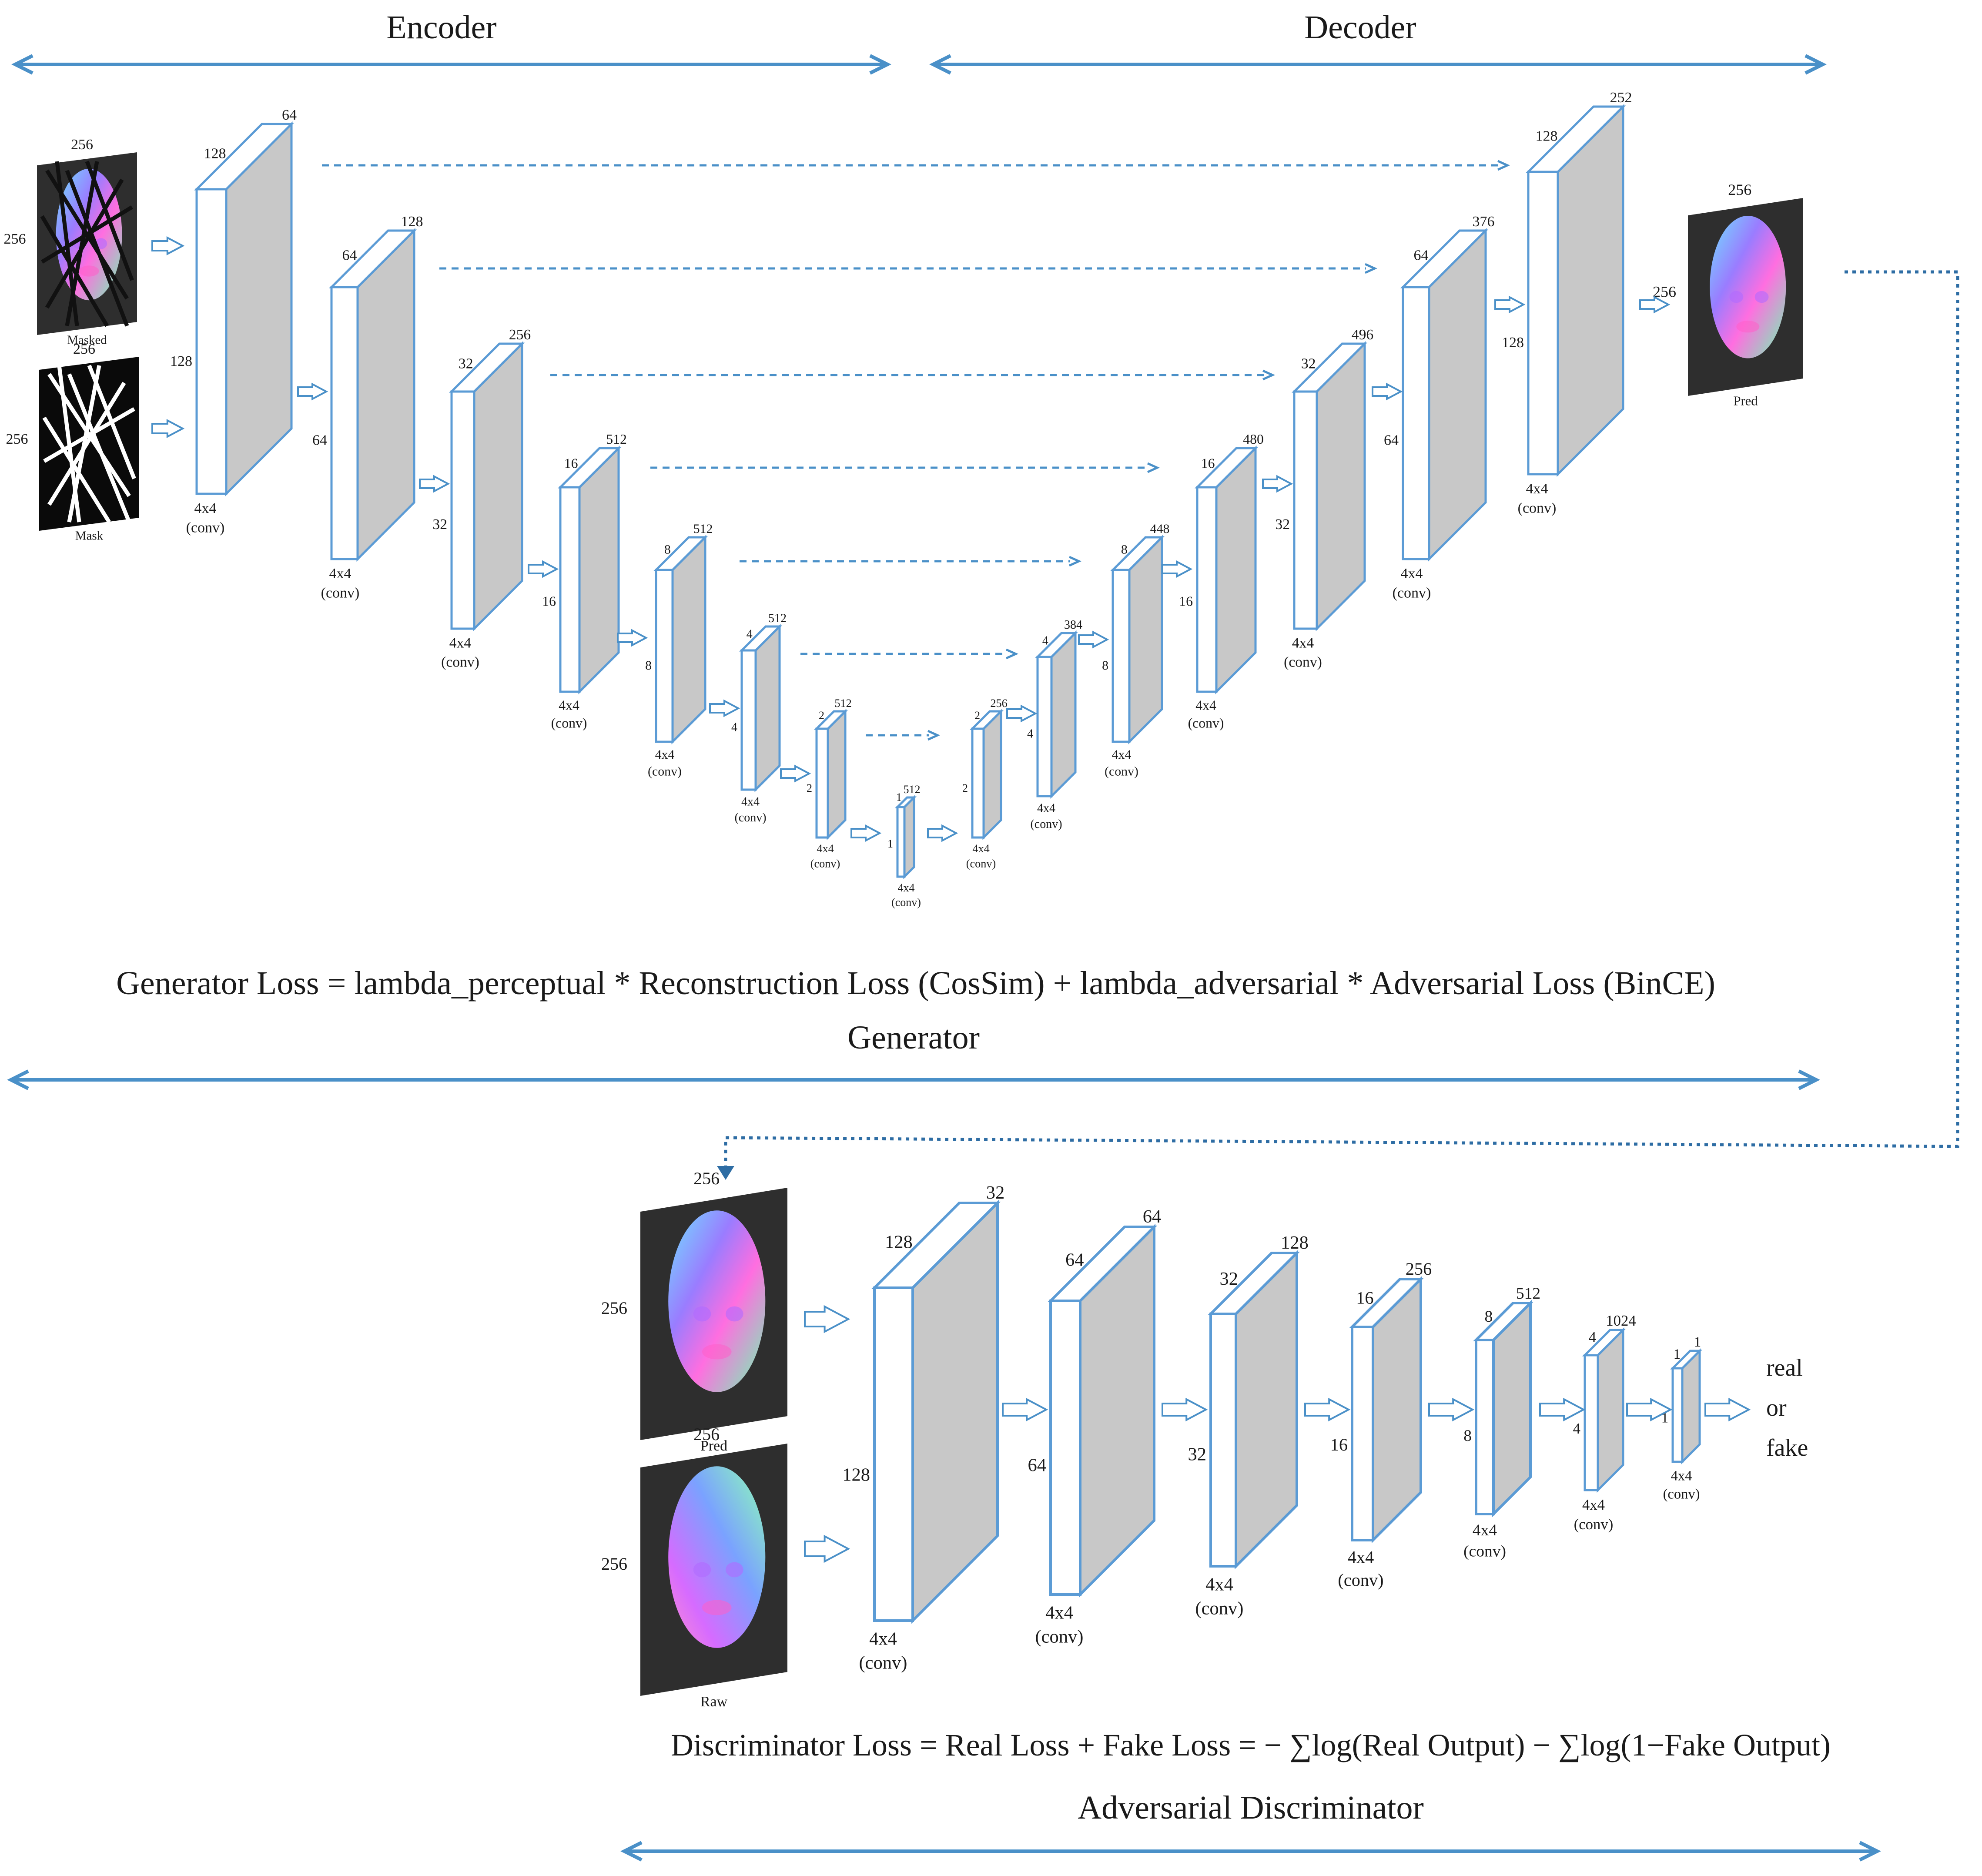  I want to click on conv-block: 64 128 128 4x4 (conv), so click(234, 321).